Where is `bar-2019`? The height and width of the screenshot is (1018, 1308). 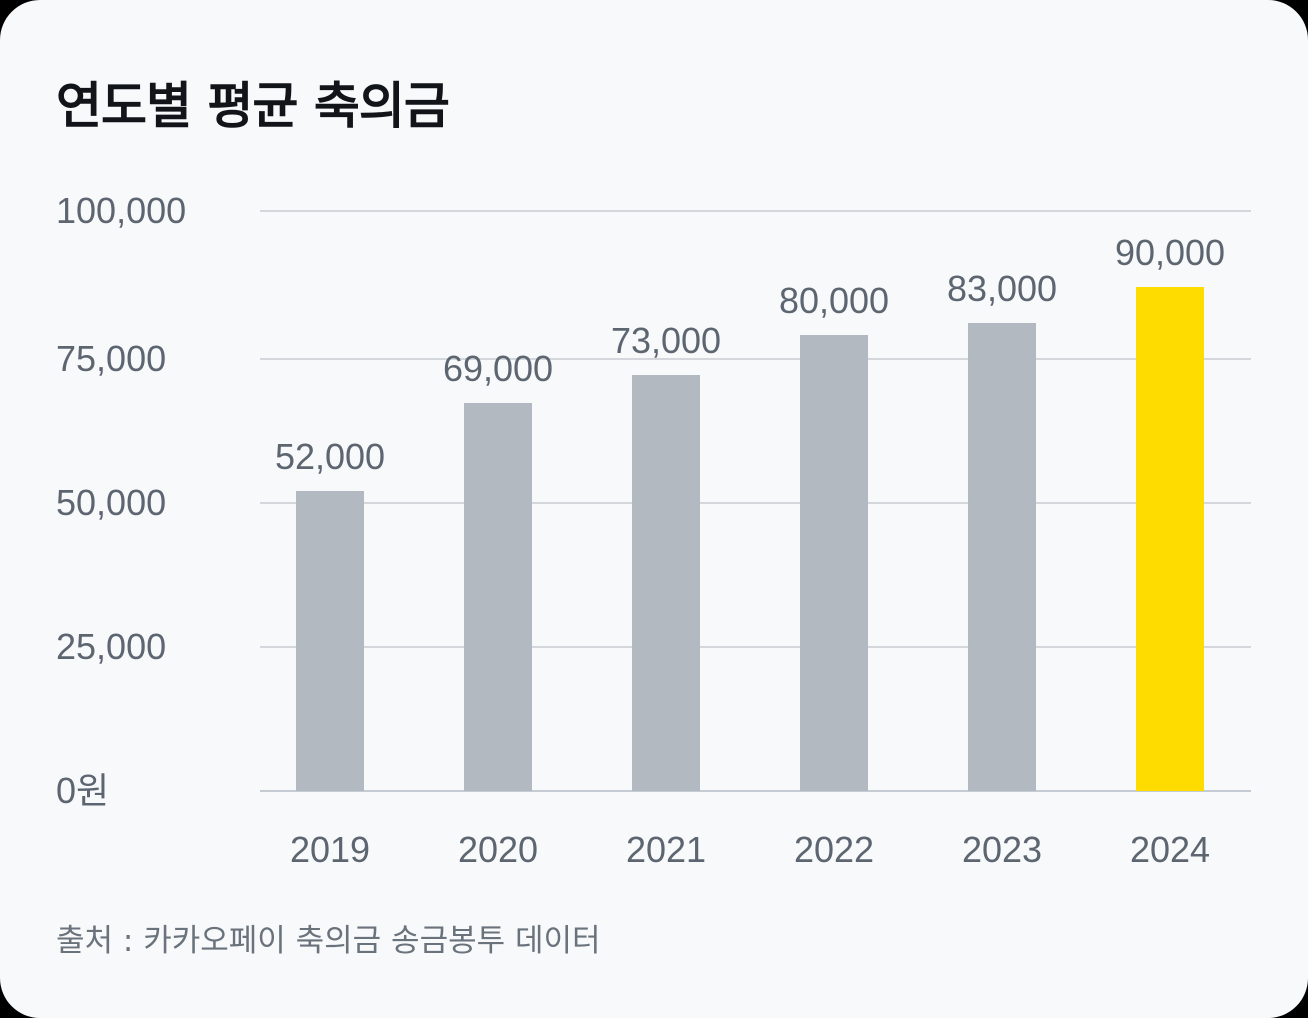
bar-2019 is located at coordinates (330, 641).